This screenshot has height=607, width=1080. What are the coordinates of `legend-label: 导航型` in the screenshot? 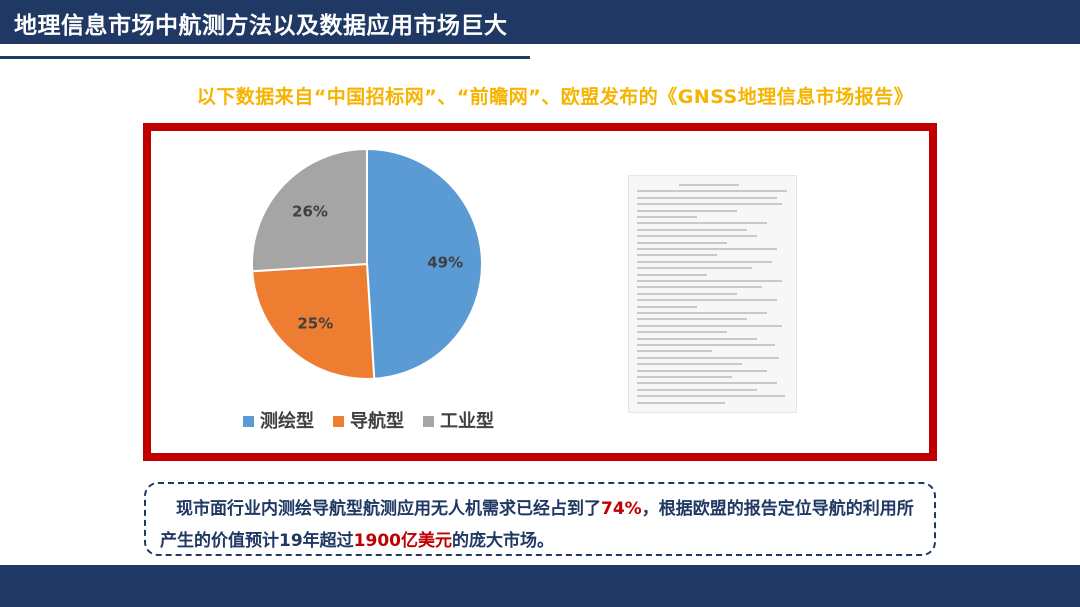 It's located at (377, 421).